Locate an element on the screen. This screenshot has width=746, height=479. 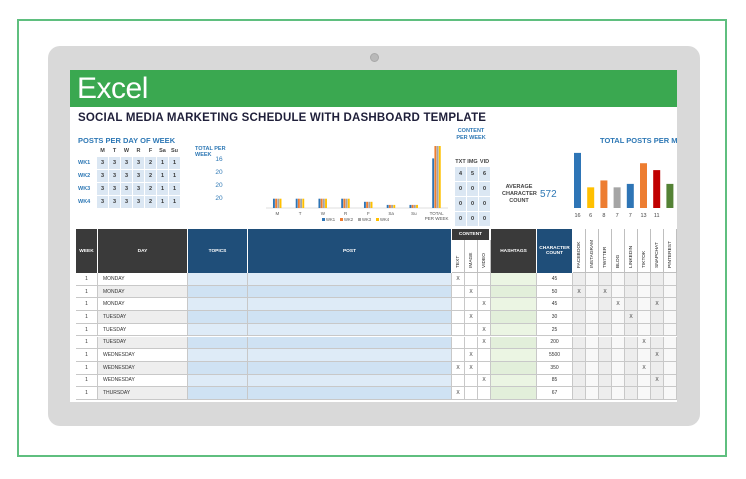
table-cell: 6 is located at coordinates (484, 174).